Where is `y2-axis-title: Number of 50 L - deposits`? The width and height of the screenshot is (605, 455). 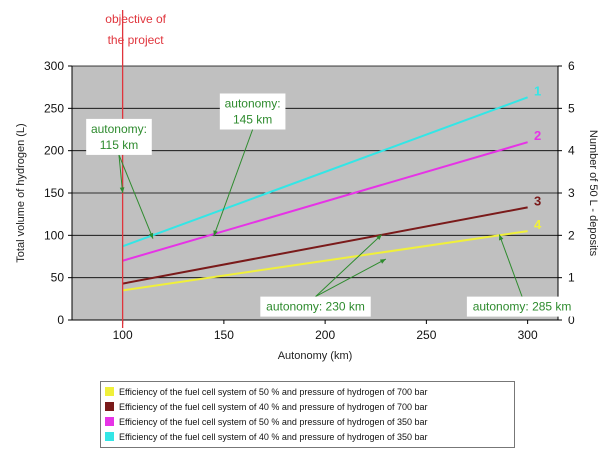 y2-axis-title: Number of 50 L - deposits is located at coordinates (593, 193).